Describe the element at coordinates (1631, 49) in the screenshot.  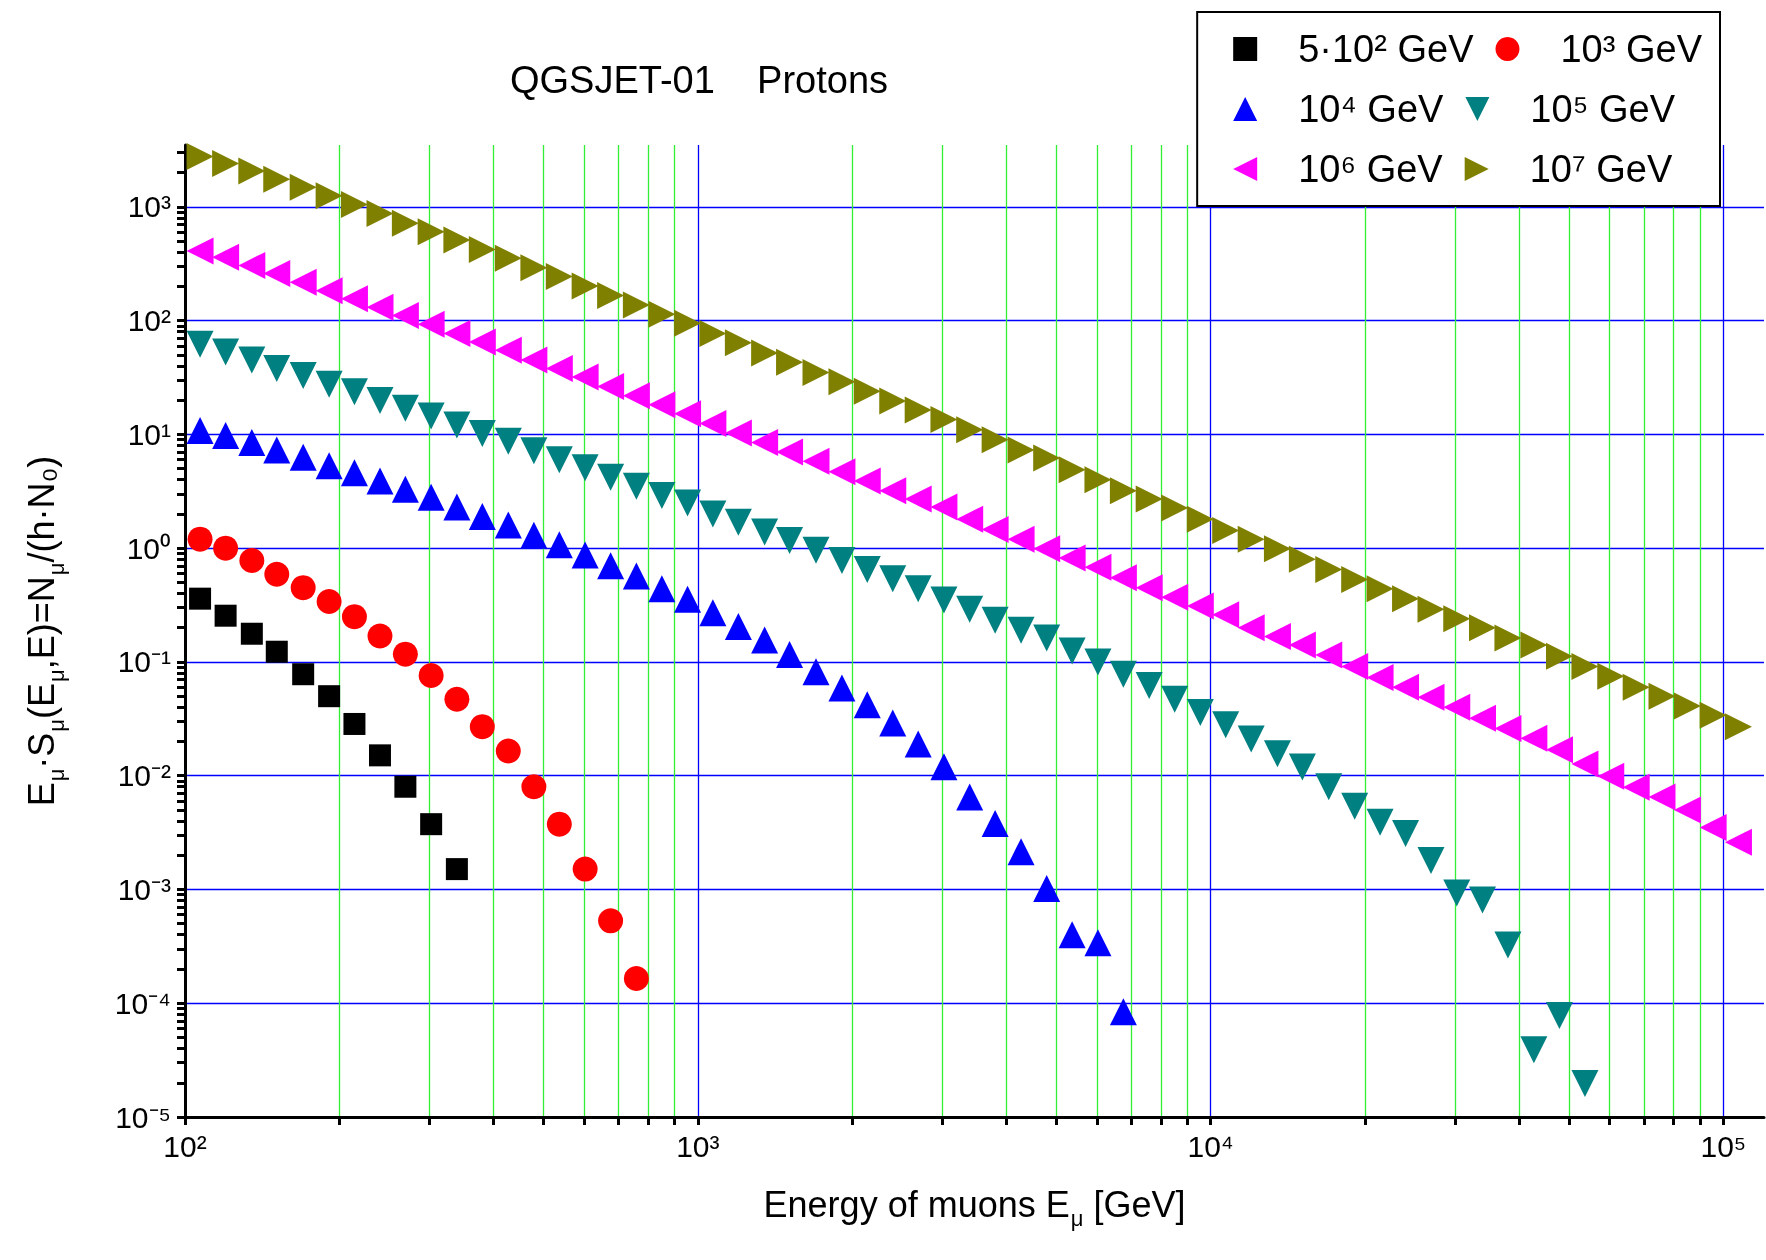
I see `legend-label: 10³ GeV` at that location.